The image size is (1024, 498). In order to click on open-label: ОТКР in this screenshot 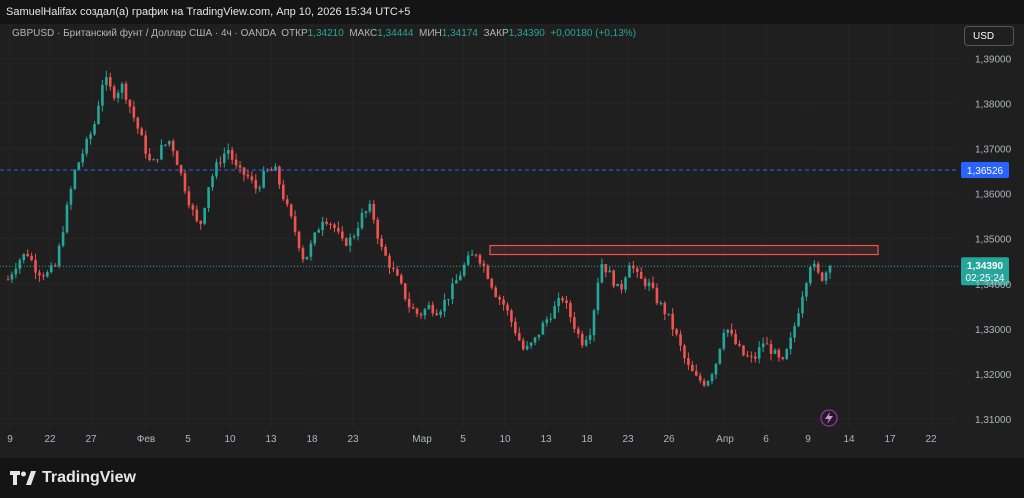, I will do `click(294, 33)`.